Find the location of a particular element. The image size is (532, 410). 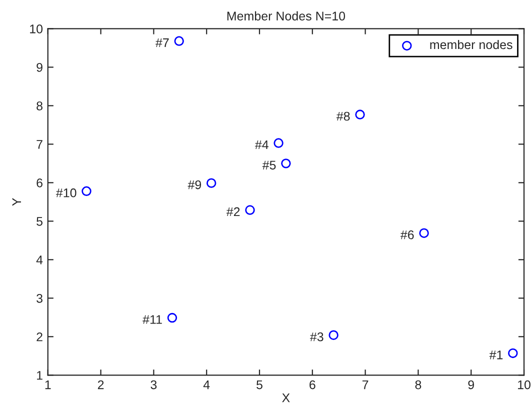

annotation: #3 is located at coordinates (317, 337).